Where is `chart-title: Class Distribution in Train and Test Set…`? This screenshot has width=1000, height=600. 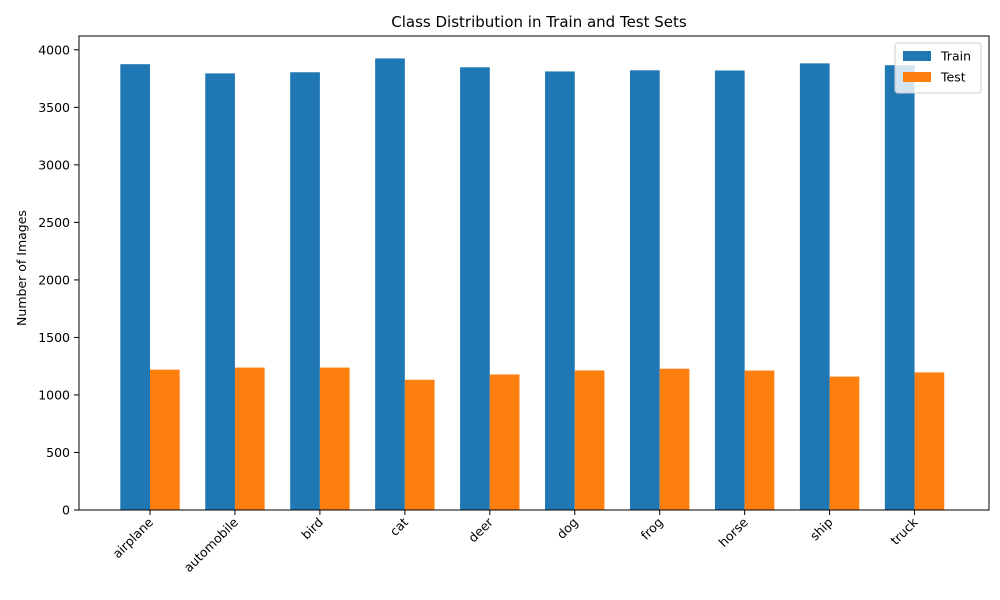 chart-title: Class Distribution in Train and Test Set… is located at coordinates (539, 22).